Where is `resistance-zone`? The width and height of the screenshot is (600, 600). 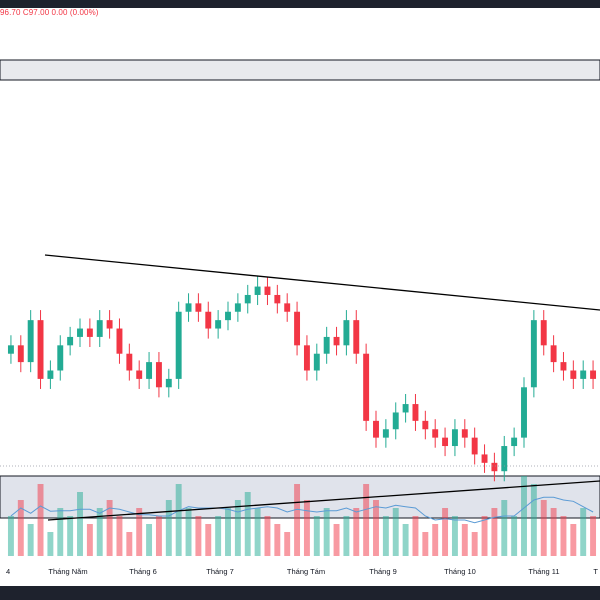
resistance-zone is located at coordinates (300, 70).